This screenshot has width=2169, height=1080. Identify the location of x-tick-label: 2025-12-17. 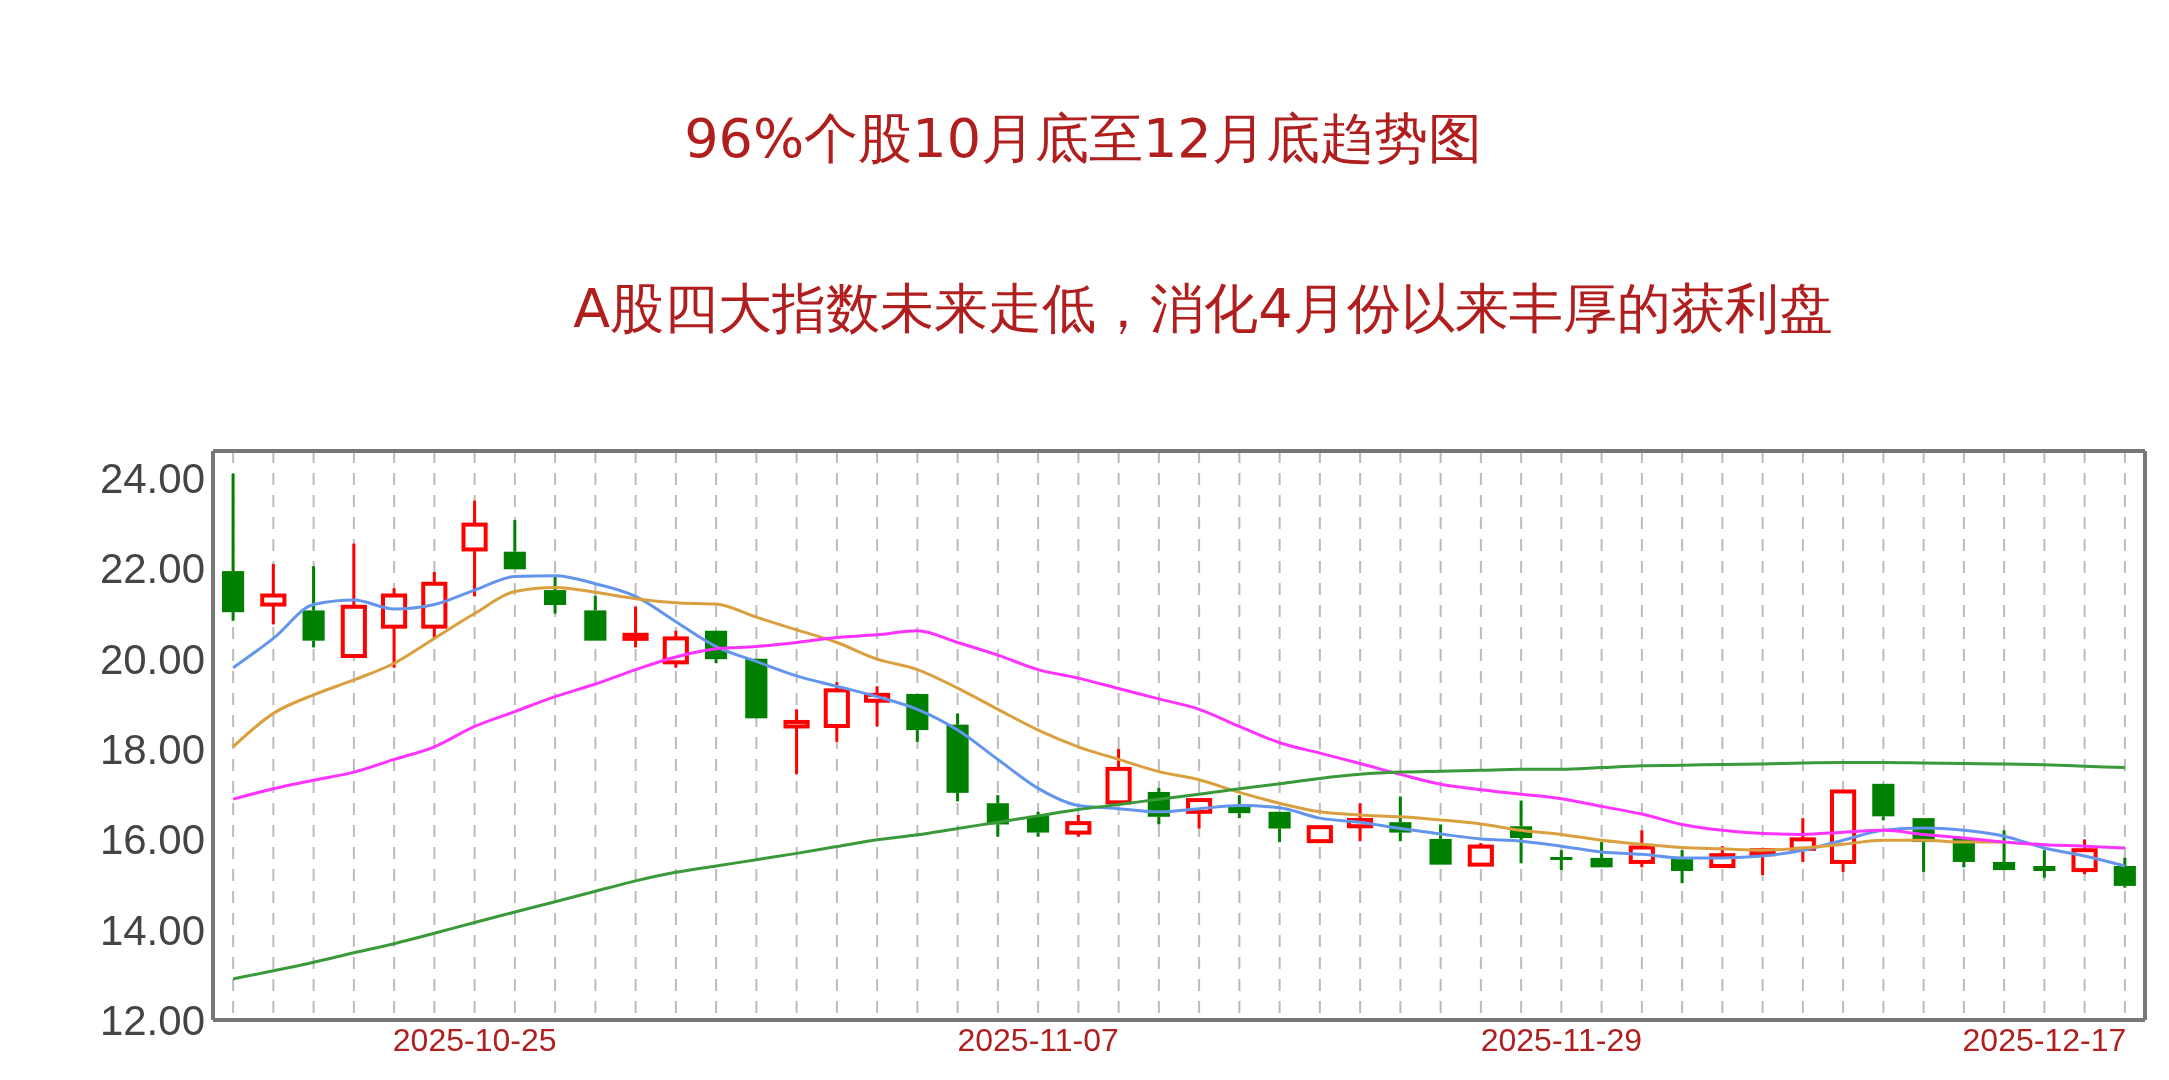
(2044, 1039).